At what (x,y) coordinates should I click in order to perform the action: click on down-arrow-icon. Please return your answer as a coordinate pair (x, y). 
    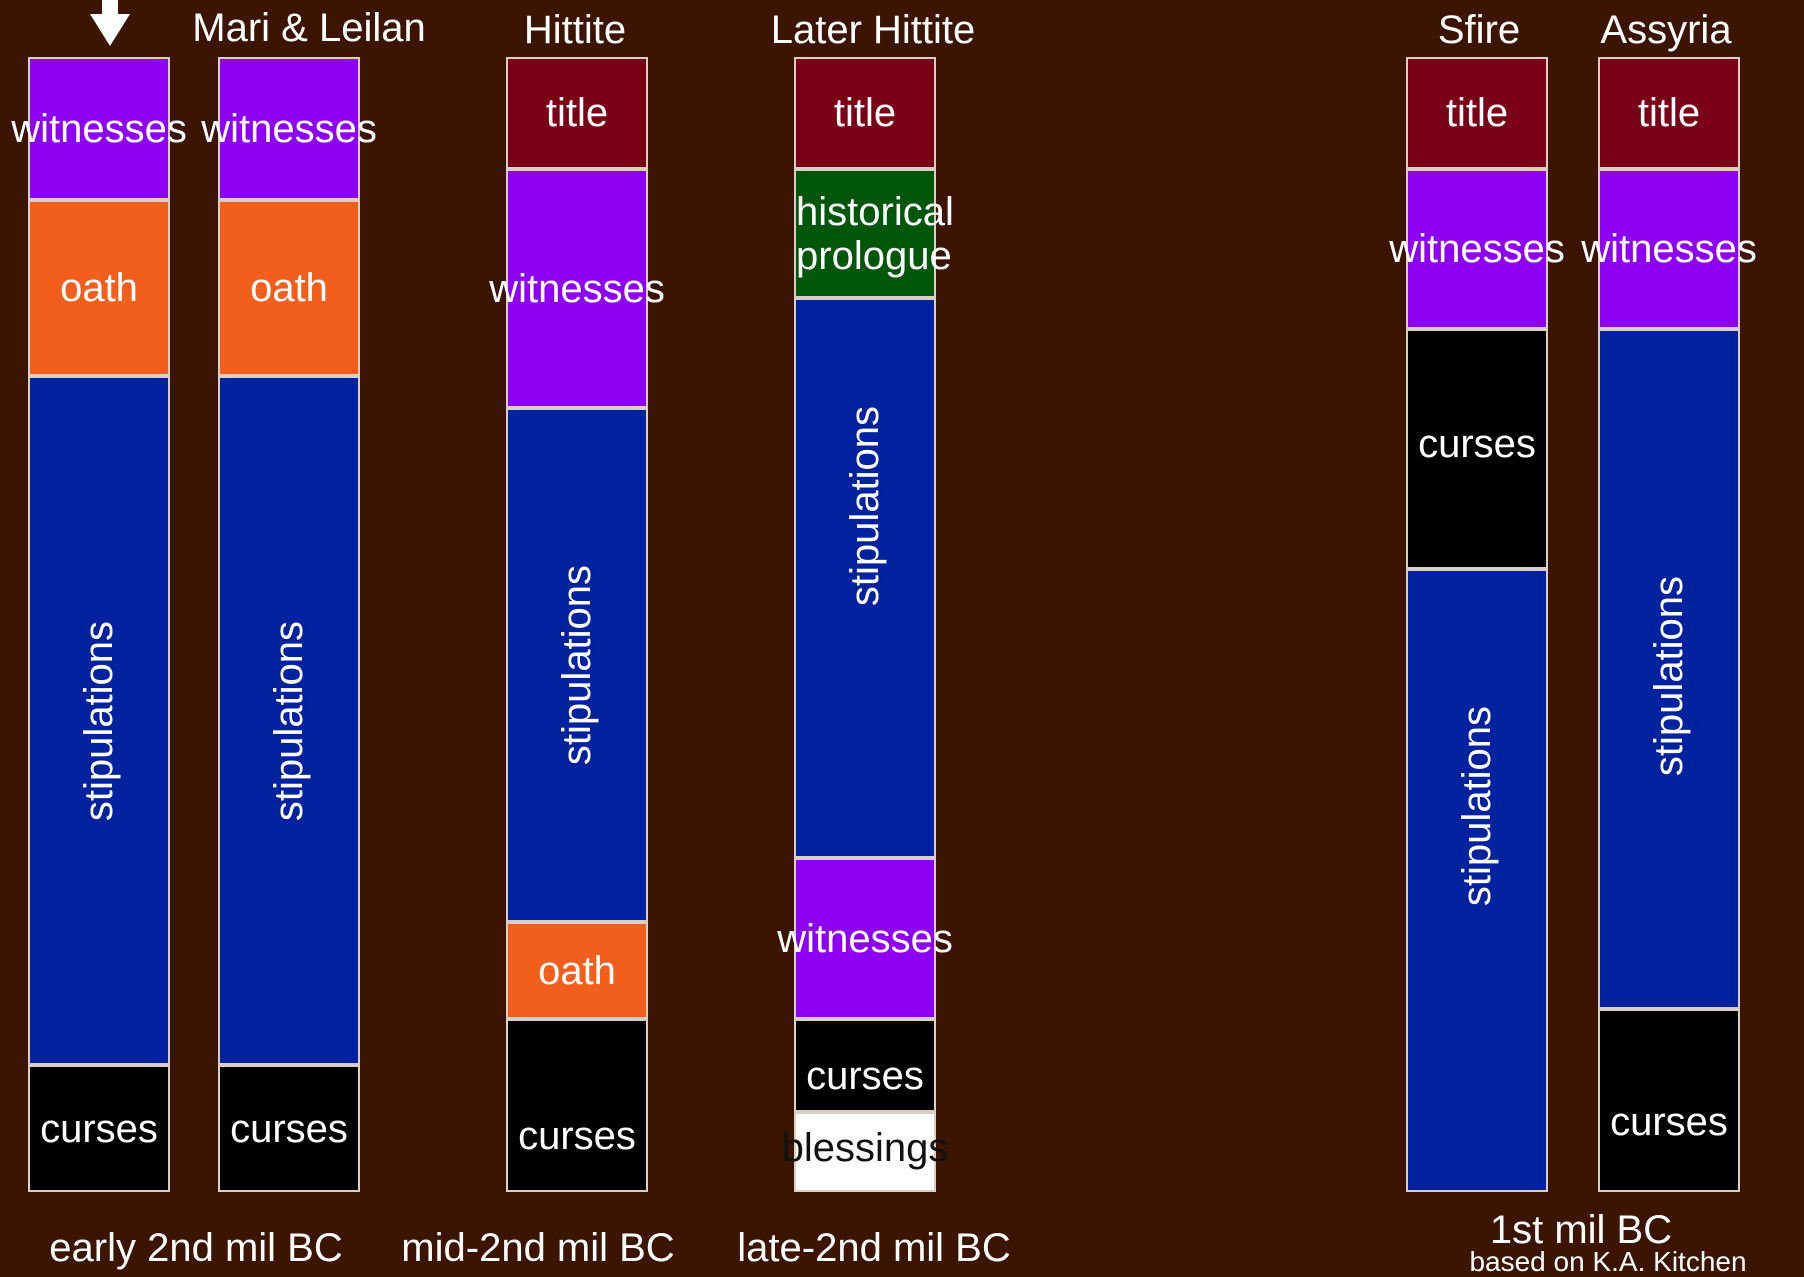
    Looking at the image, I should click on (110, 23).